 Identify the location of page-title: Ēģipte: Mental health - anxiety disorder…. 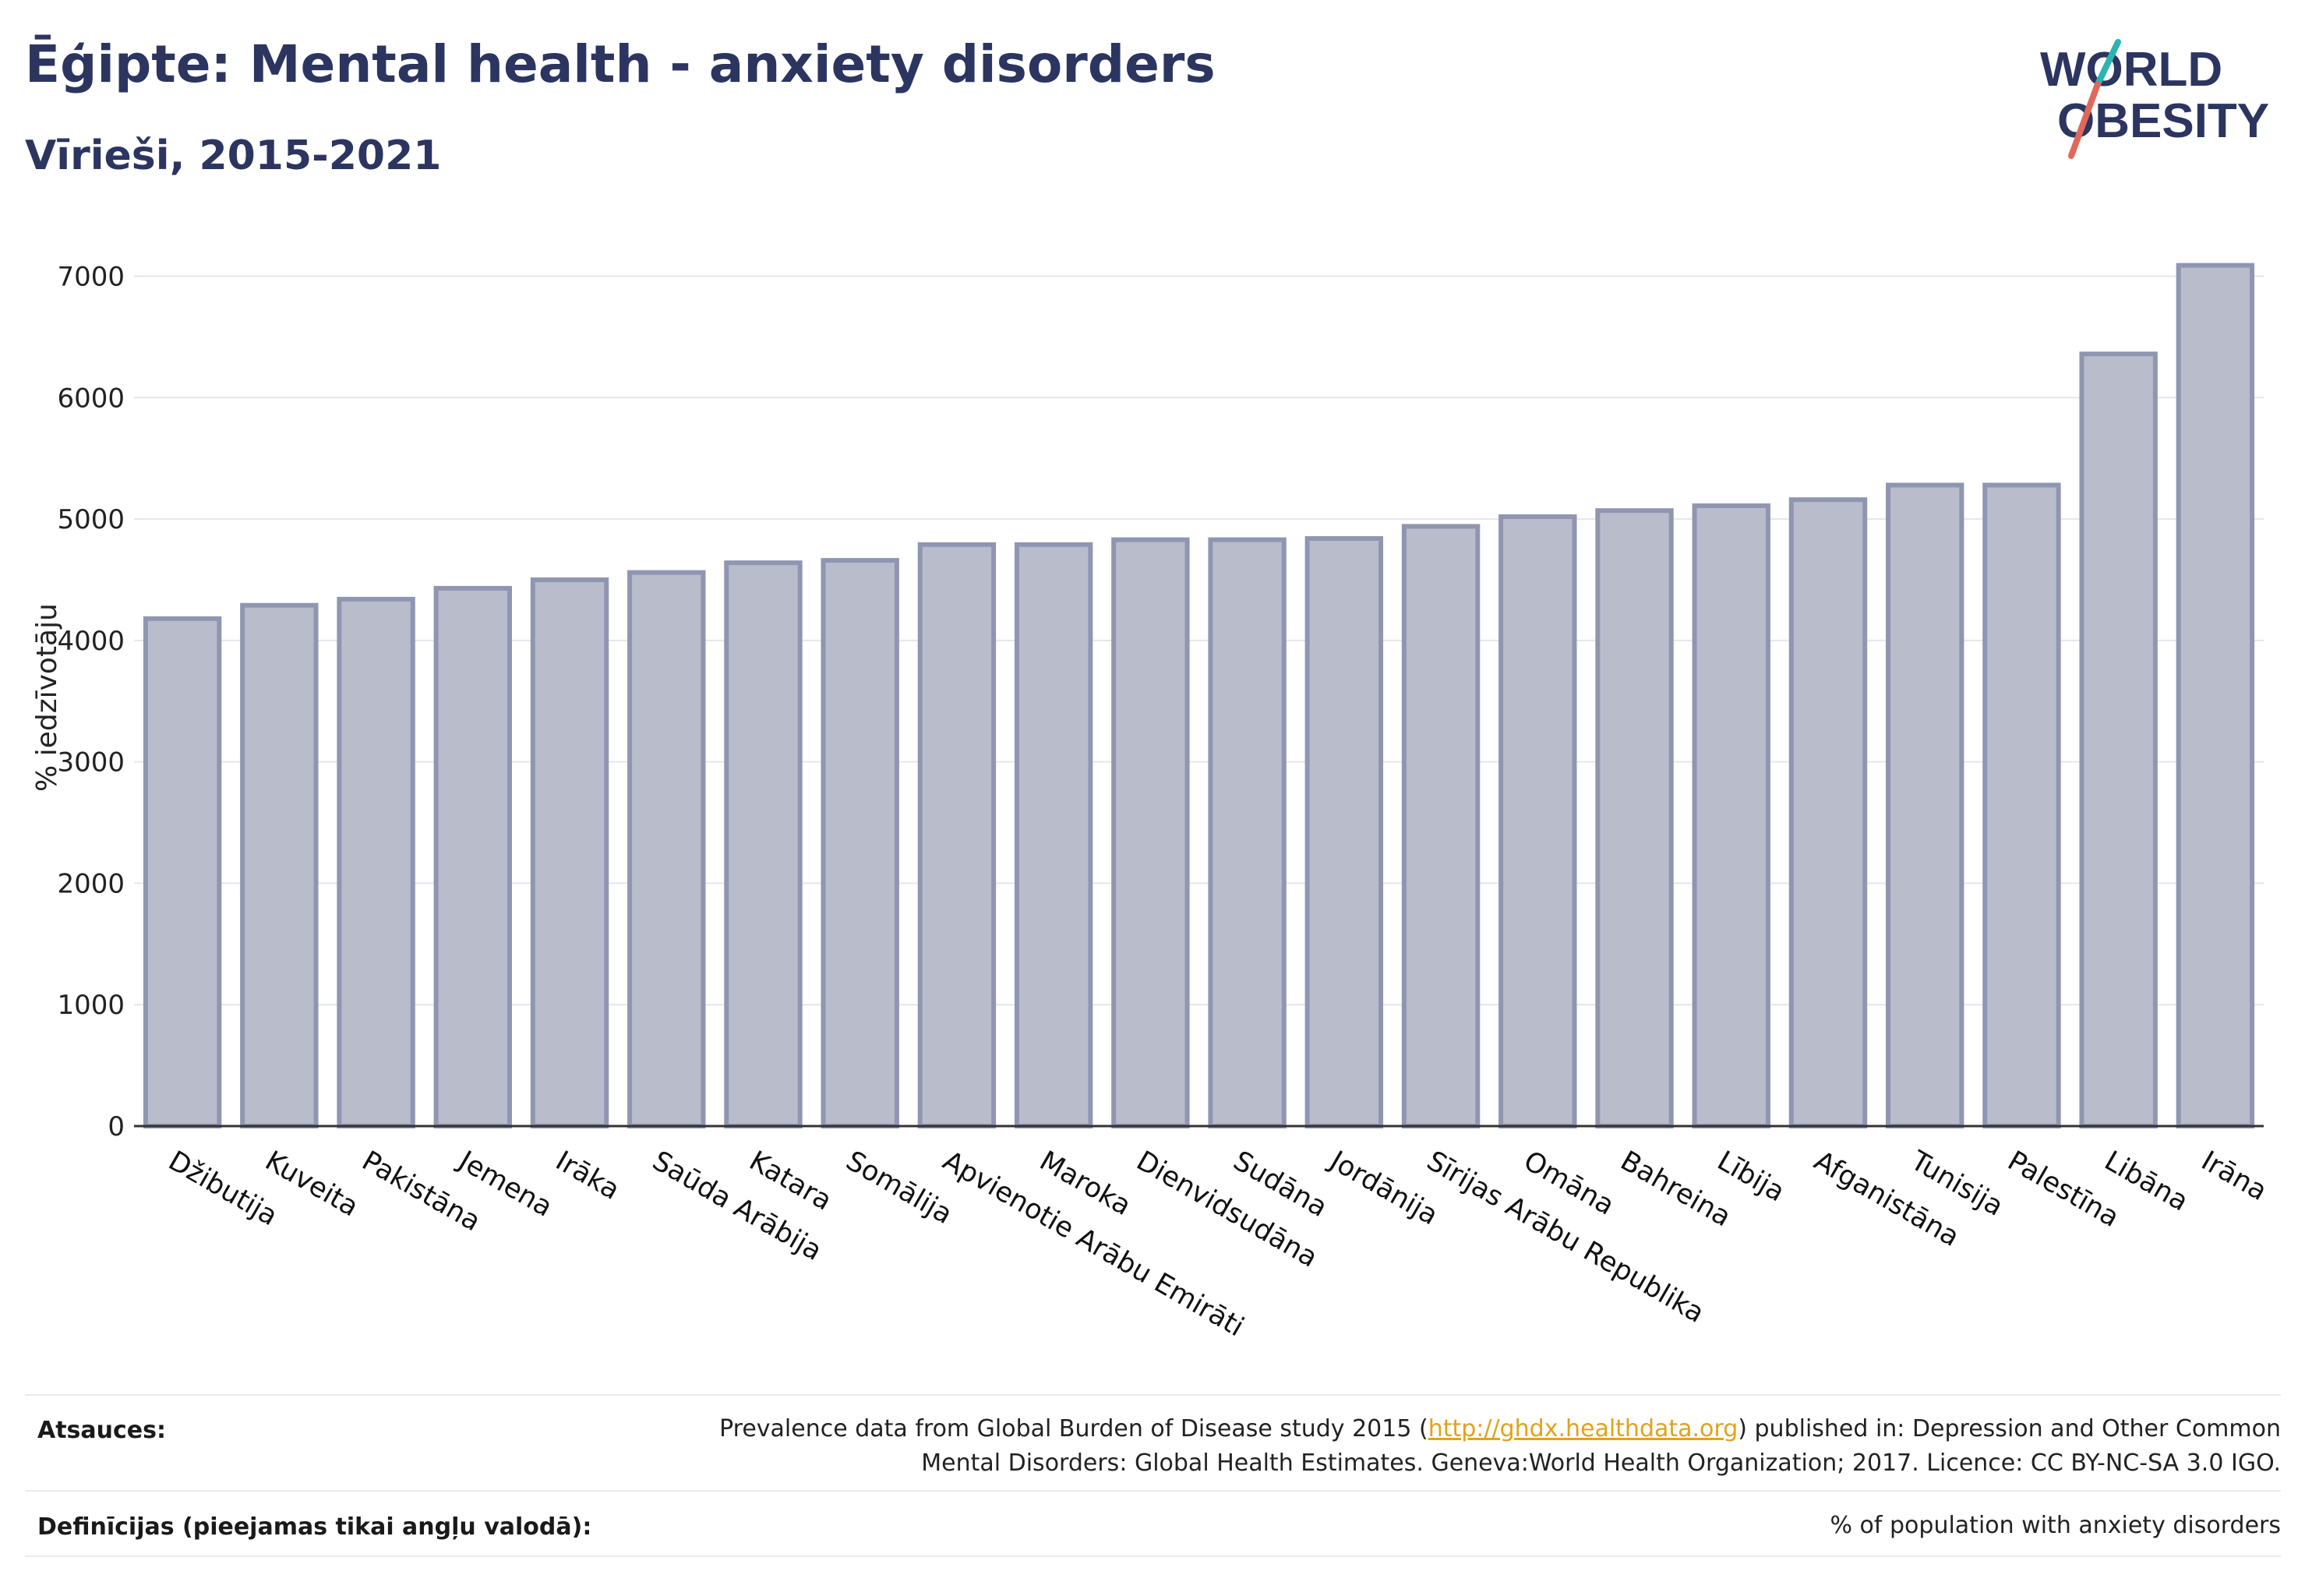
(620, 64).